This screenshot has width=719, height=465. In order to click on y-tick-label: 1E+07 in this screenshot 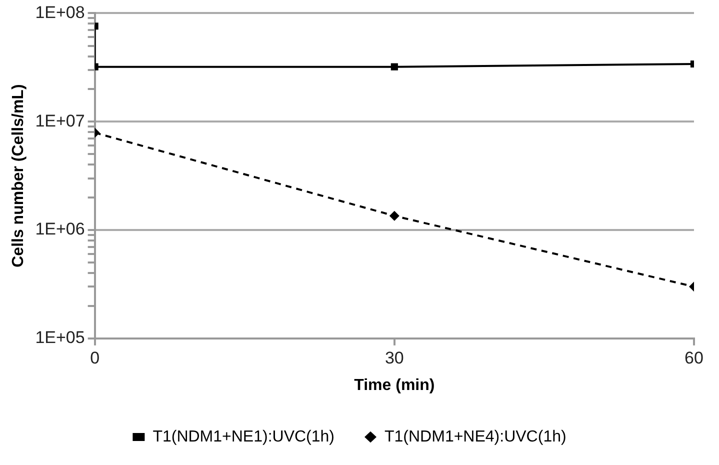, I will do `click(60, 120)`.